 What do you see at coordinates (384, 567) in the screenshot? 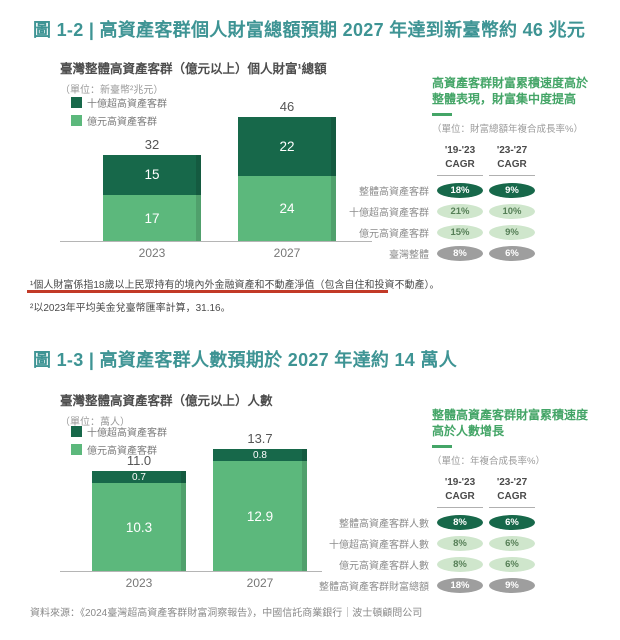
I see `cagr-row-label: 億元高資產客群人數` at bounding box center [384, 567].